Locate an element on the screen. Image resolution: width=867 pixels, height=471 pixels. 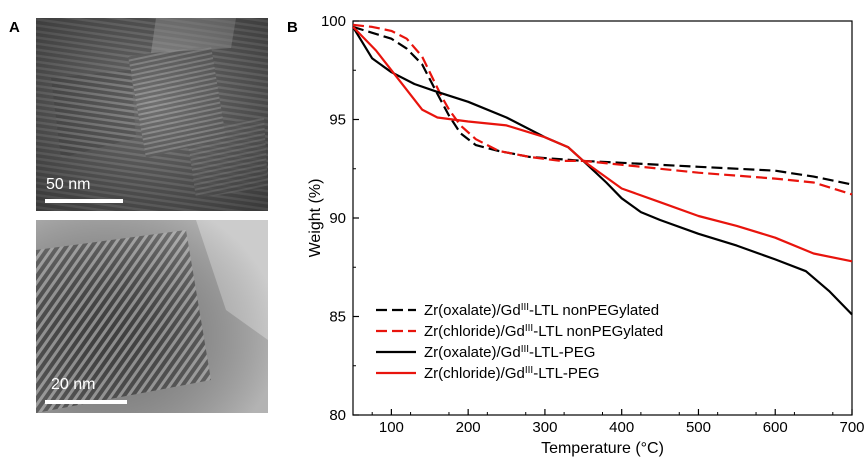
tem-image-top-texture is located at coordinates (152, 114).